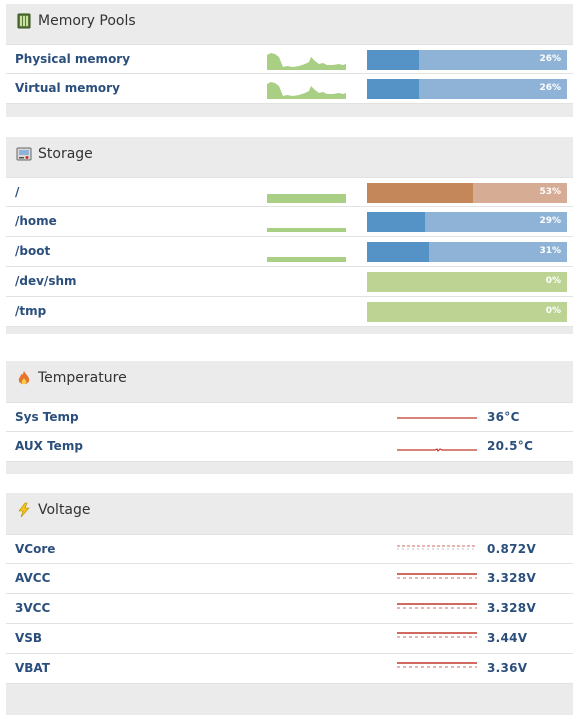  I want to click on memory-label: Virtual memory, so click(67, 88).